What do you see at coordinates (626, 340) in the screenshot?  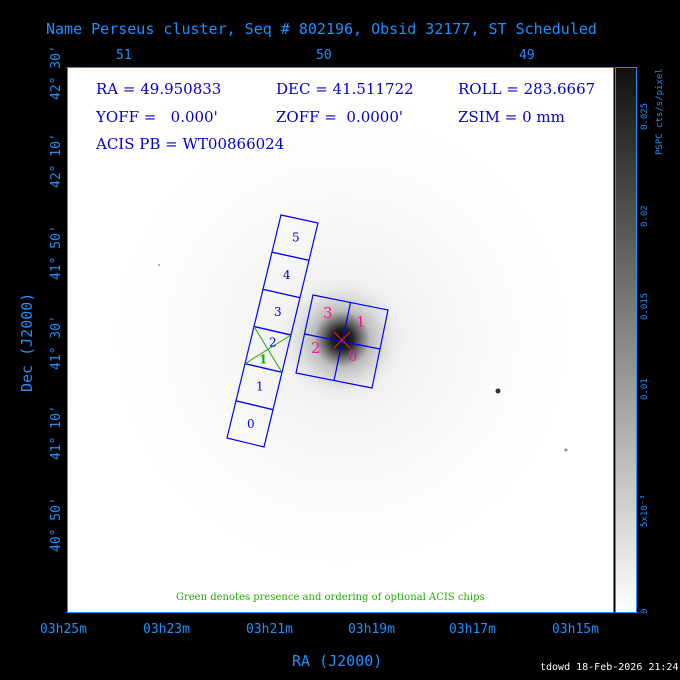 I see `colorbar` at bounding box center [626, 340].